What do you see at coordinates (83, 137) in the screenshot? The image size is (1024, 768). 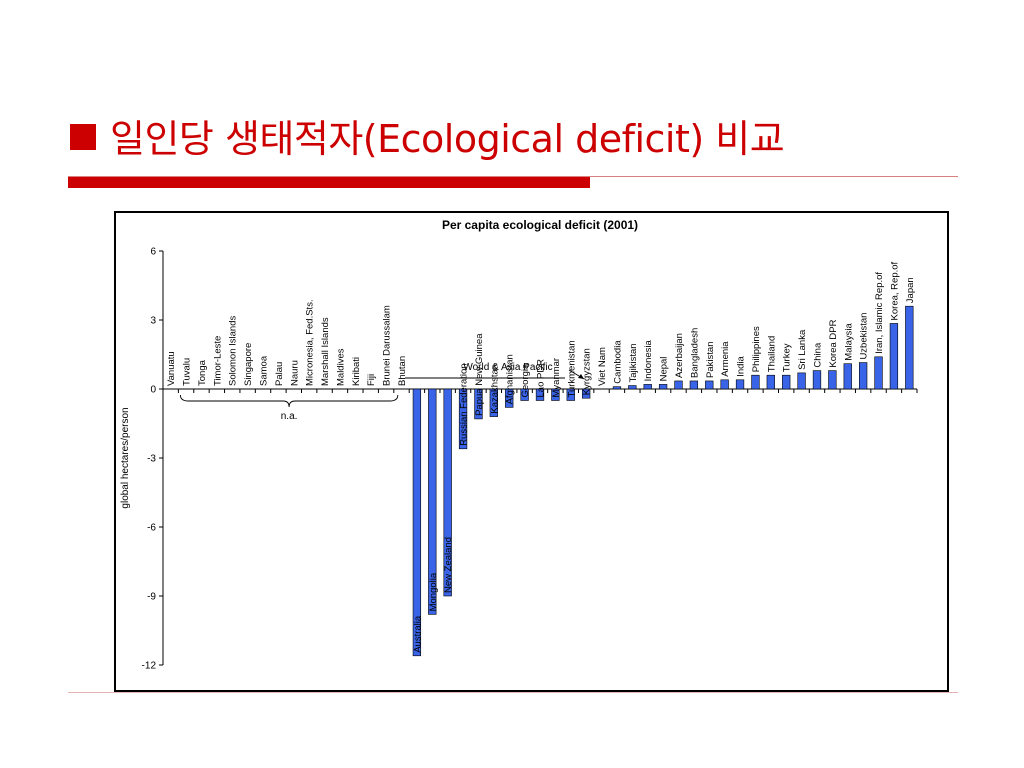 I see `title-bullet-square` at bounding box center [83, 137].